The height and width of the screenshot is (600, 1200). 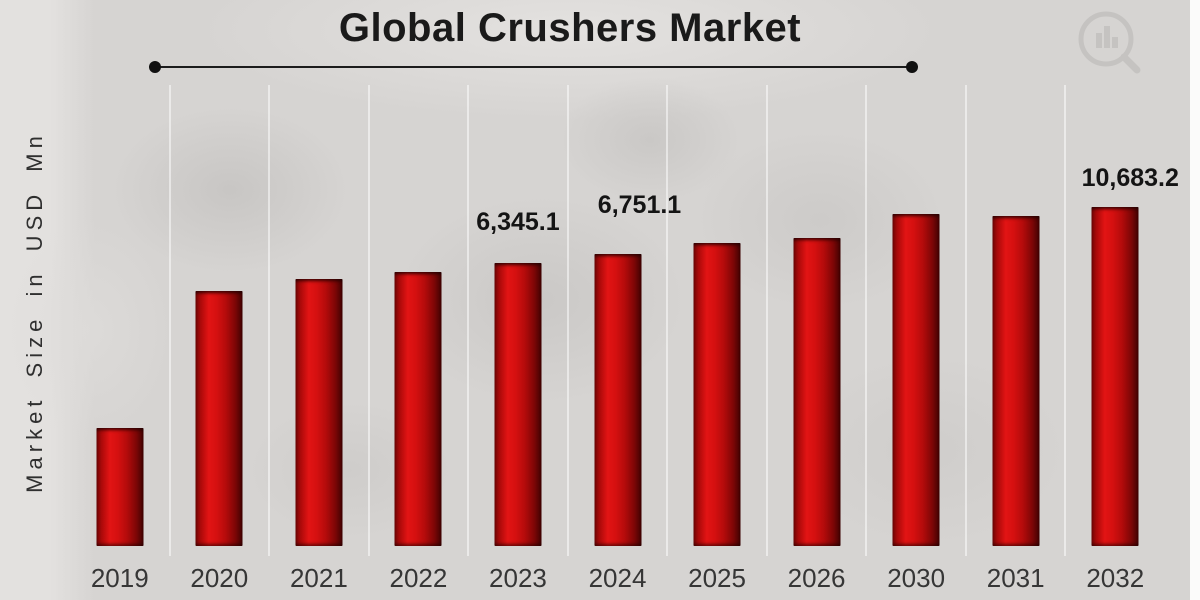 What do you see at coordinates (119, 578) in the screenshot?
I see `x-tick-label-2019: 2019` at bounding box center [119, 578].